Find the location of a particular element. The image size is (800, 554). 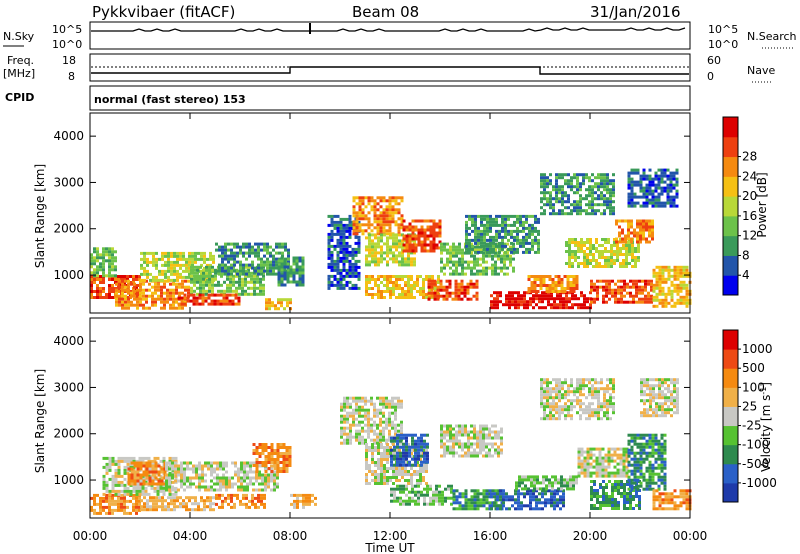

cpid-label: CPID is located at coordinates (19, 97).